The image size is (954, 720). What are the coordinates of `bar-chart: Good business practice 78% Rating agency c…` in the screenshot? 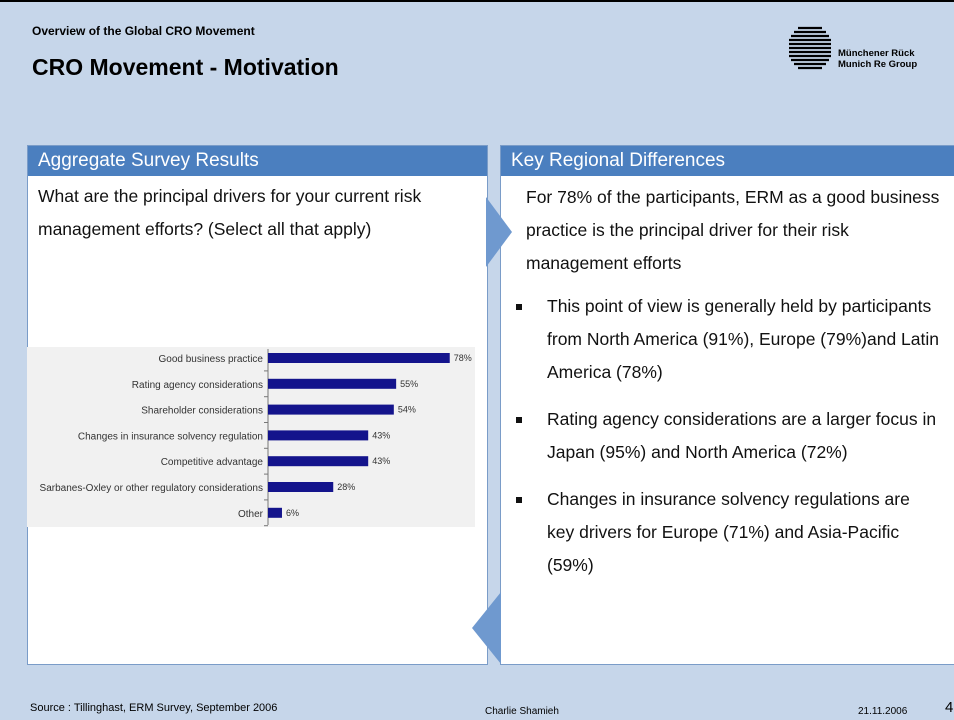 It's located at (251, 437).